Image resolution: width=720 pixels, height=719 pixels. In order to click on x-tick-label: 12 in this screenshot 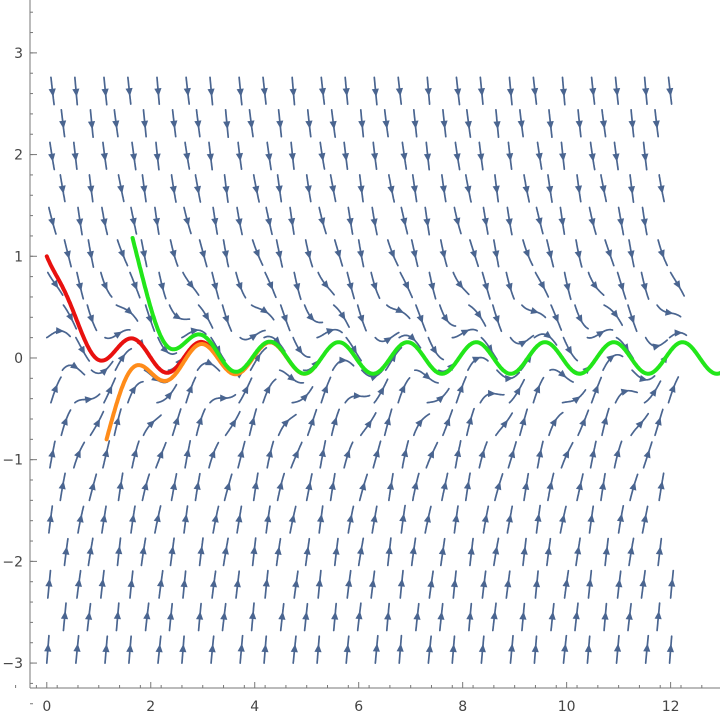, I will do `click(671, 707)`.